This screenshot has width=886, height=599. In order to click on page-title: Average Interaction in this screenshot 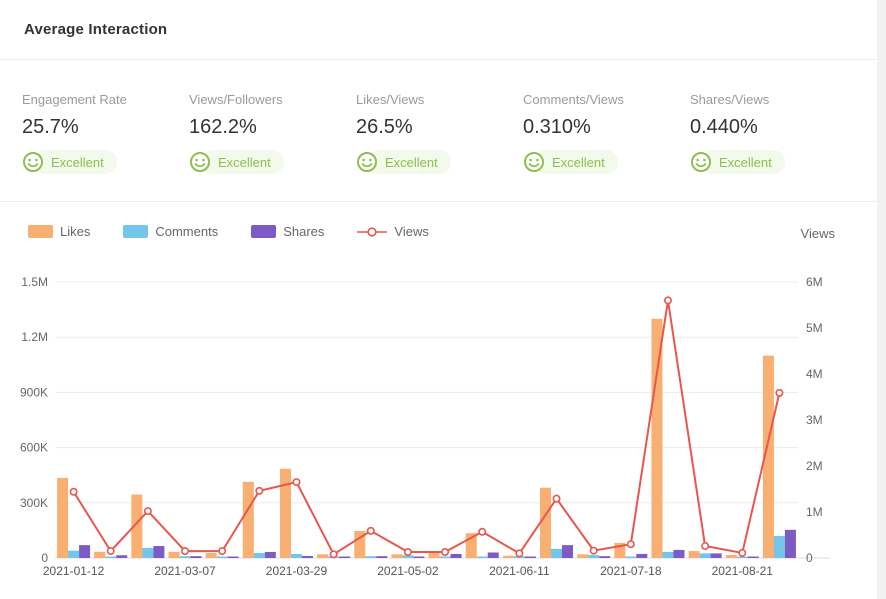, I will do `click(96, 29)`.